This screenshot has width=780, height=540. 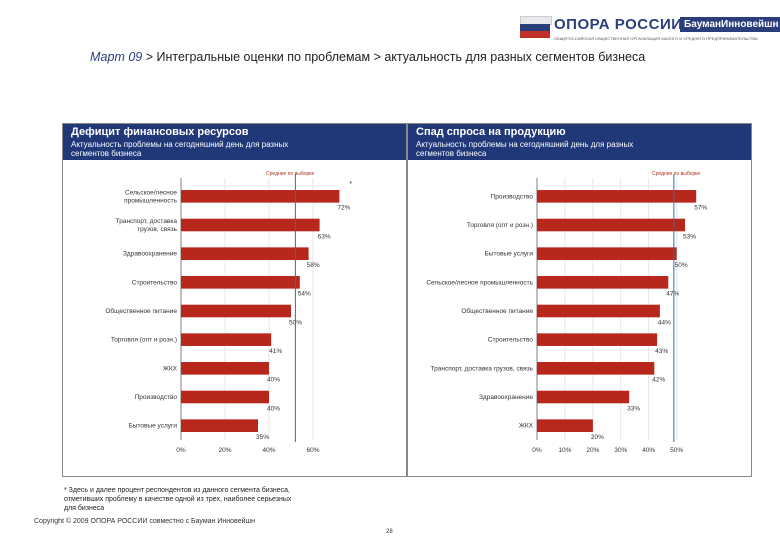 What do you see at coordinates (648, 450) in the screenshot?
I see `right-chart-tick-label: 40%` at bounding box center [648, 450].